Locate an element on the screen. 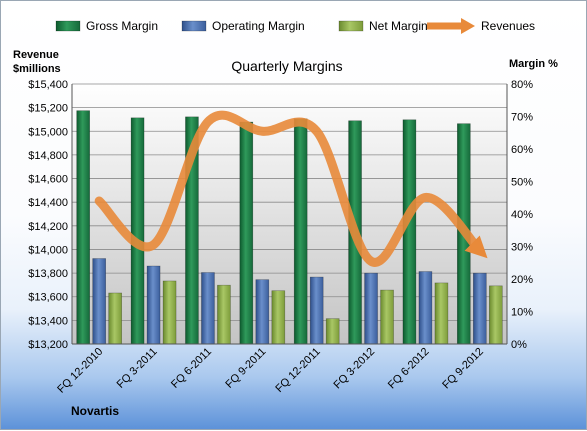  right-axis-label: Margin % is located at coordinates (533, 64).